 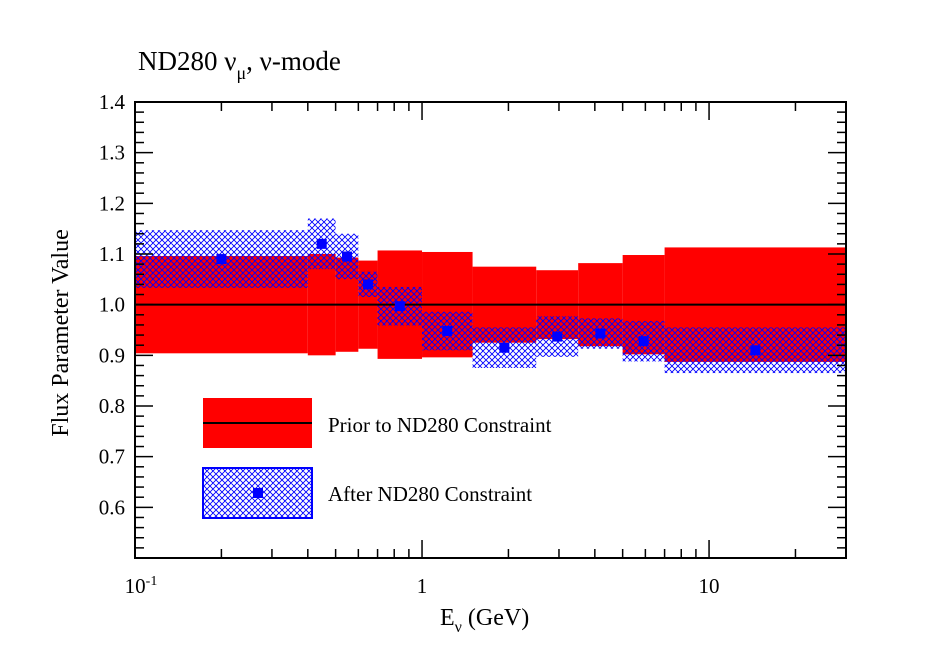 I want to click on chart-title-suffix: , ν-mode, so click(x=293, y=61).